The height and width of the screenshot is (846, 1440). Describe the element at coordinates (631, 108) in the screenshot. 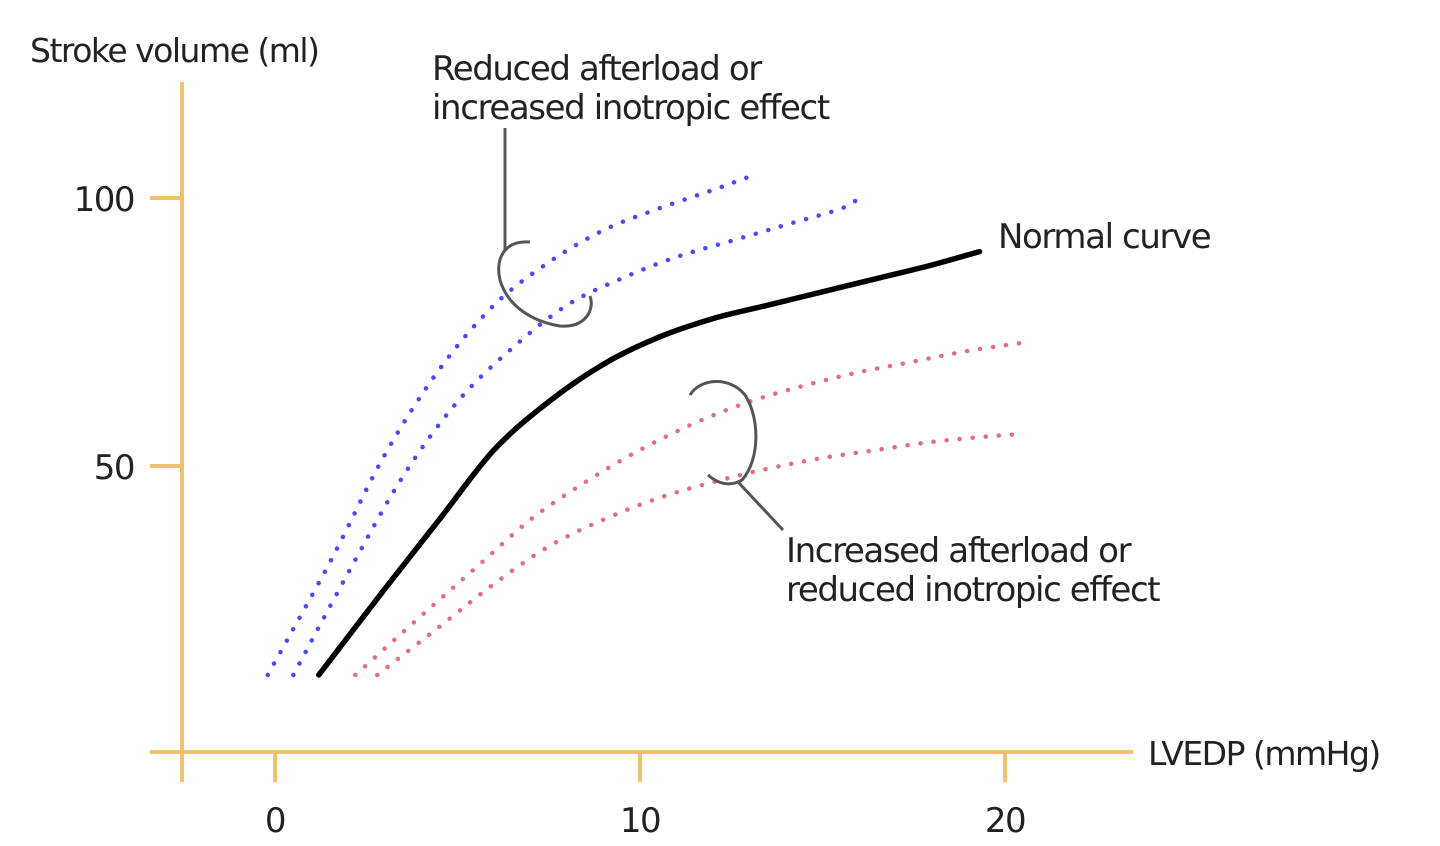

I see `annotation-reduced-afterload-line2: increased inotropic effect` at that location.